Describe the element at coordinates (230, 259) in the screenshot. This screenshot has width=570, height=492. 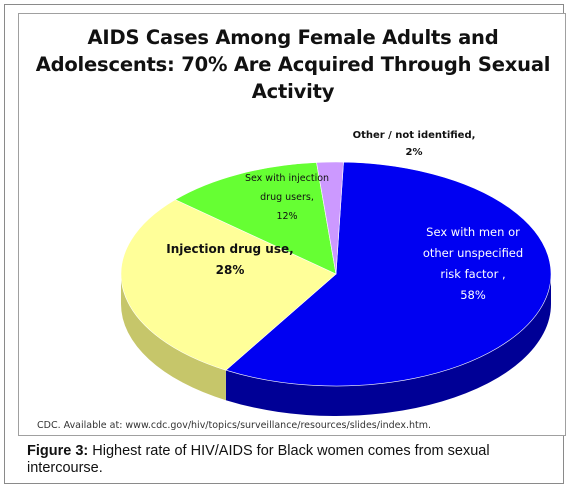
I see `slice-label-injection-drug-use: Injection drug use, 28%` at that location.